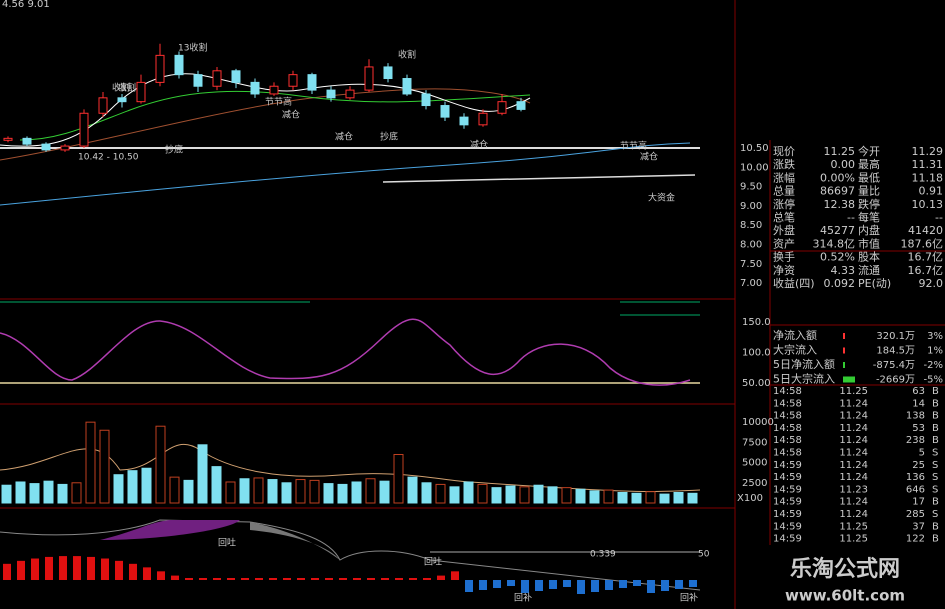 The width and height of the screenshot is (945, 609). What do you see at coordinates (840, 283) in the screenshot?
I see `quote-value: 0.092` at bounding box center [840, 283].